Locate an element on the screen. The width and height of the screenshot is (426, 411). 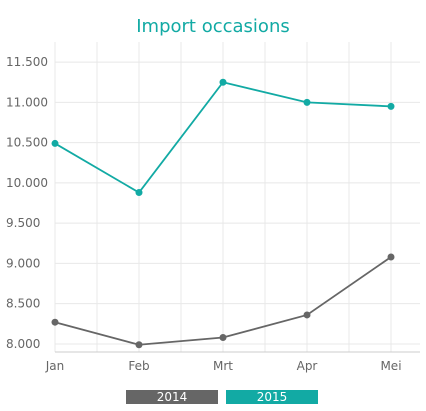
x-axis-ticks: Jan Feb Mrt Apr Mei is located at coordinates (223, 366).